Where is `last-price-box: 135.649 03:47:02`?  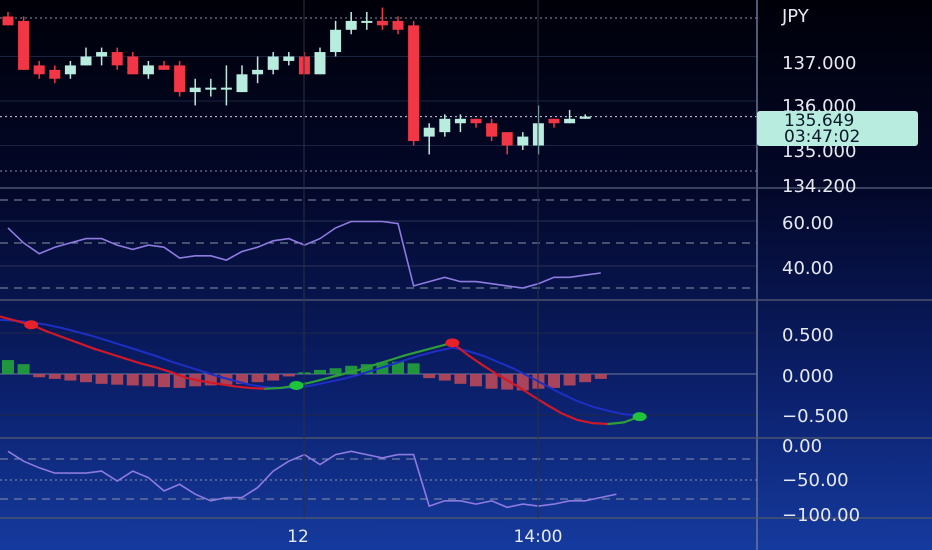
last-price-box: 135.649 03:47:02 is located at coordinates (837, 129).